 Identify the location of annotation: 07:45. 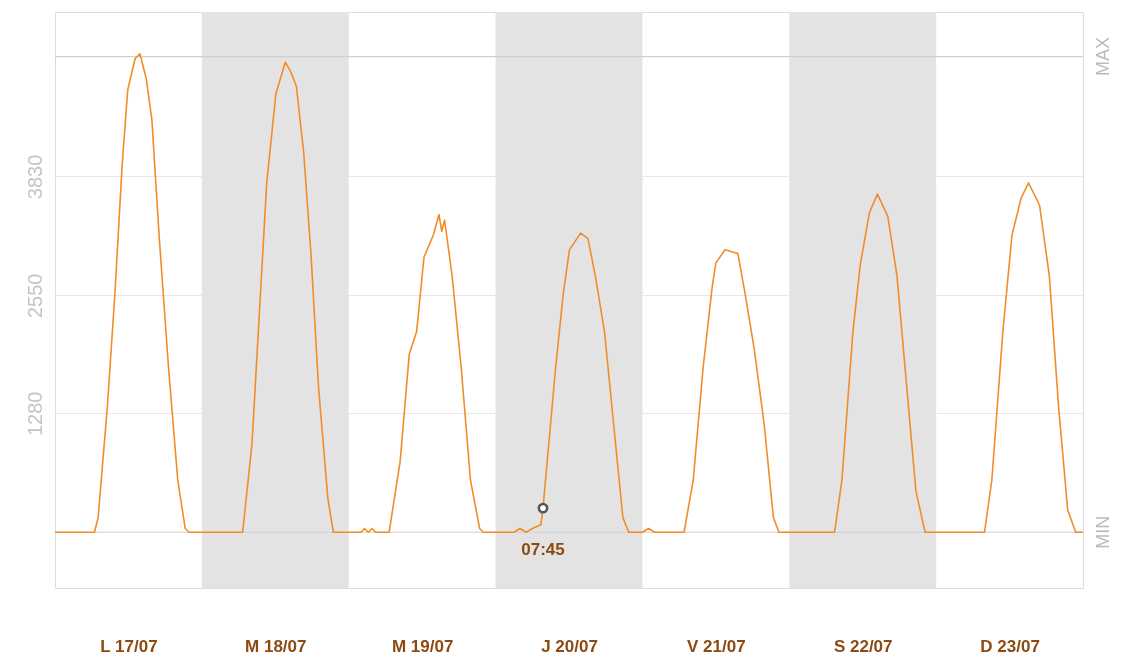
(543, 550).